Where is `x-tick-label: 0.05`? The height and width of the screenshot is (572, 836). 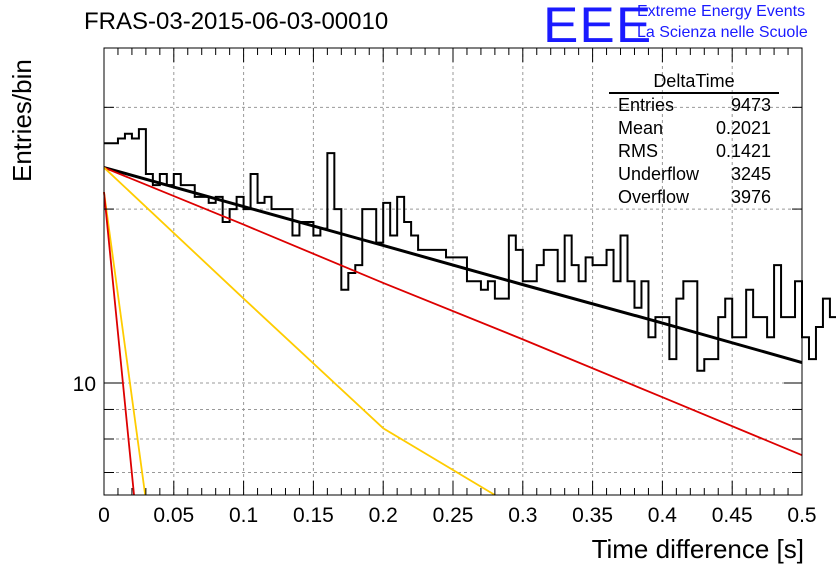
x-tick-label: 0.05 is located at coordinates (173, 515).